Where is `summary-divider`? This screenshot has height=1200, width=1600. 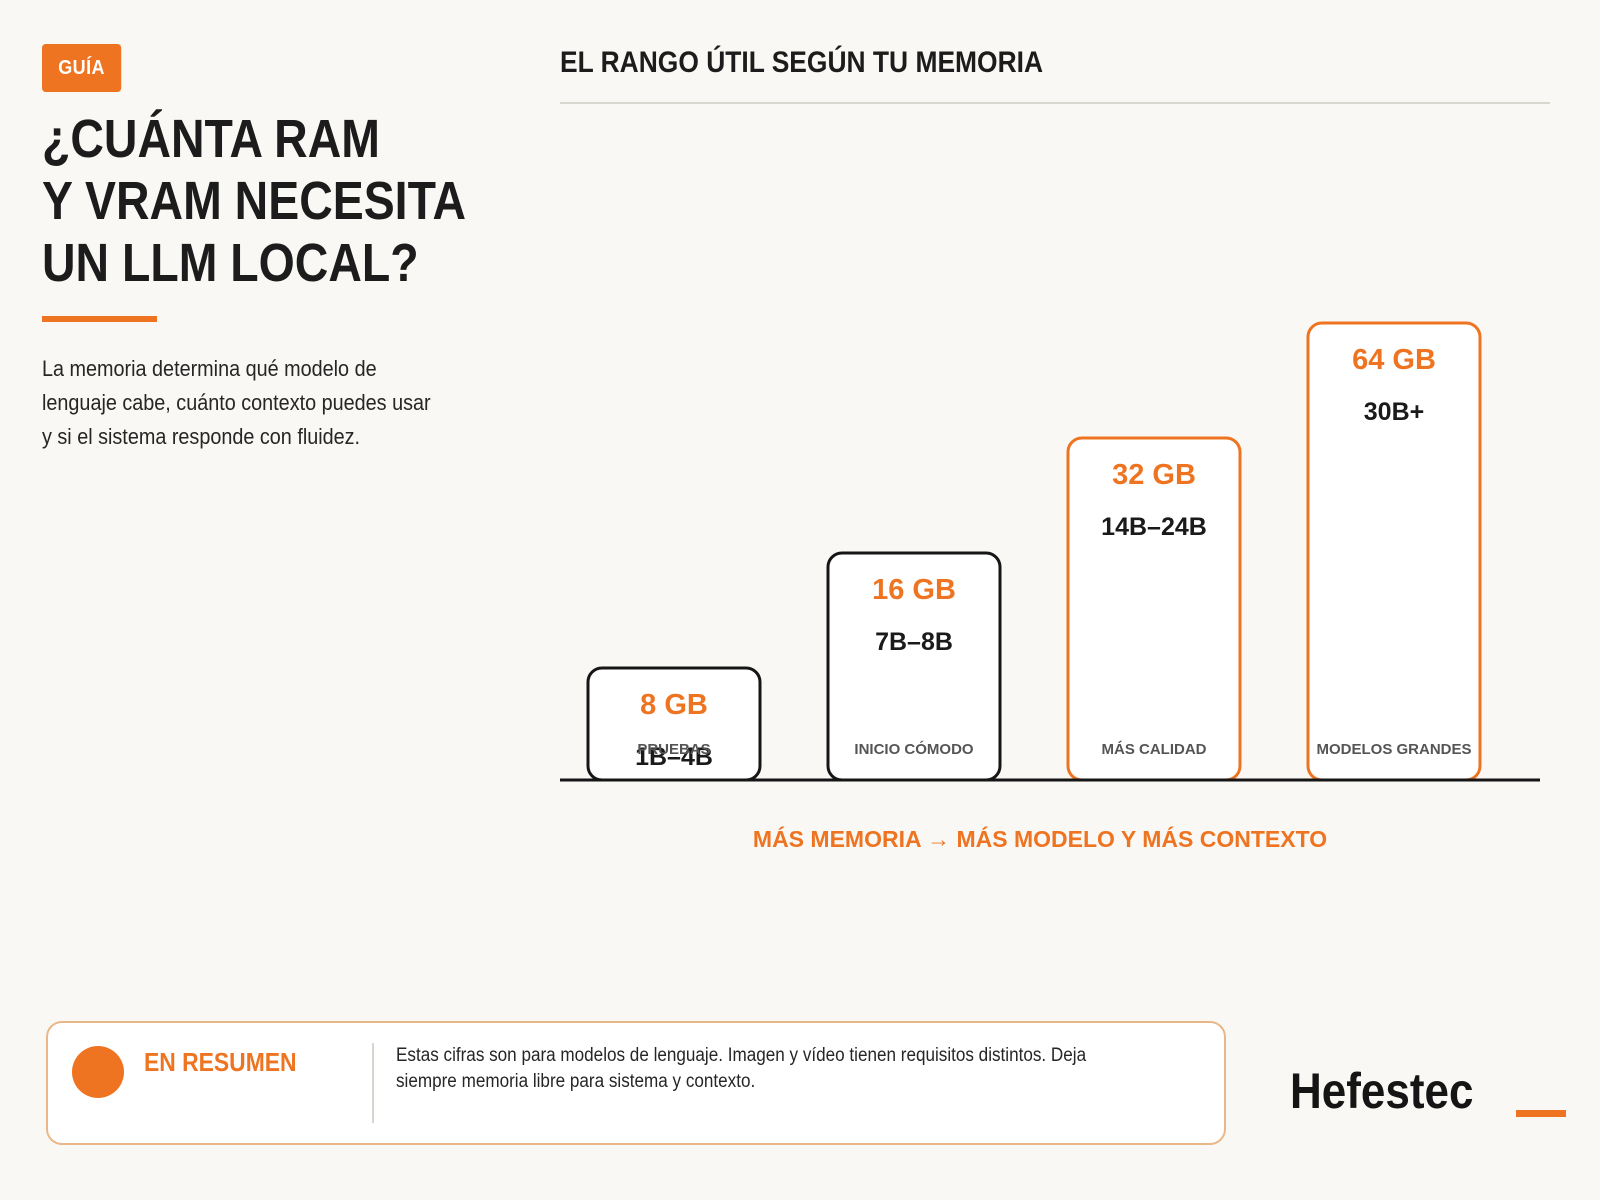 summary-divider is located at coordinates (373, 1083).